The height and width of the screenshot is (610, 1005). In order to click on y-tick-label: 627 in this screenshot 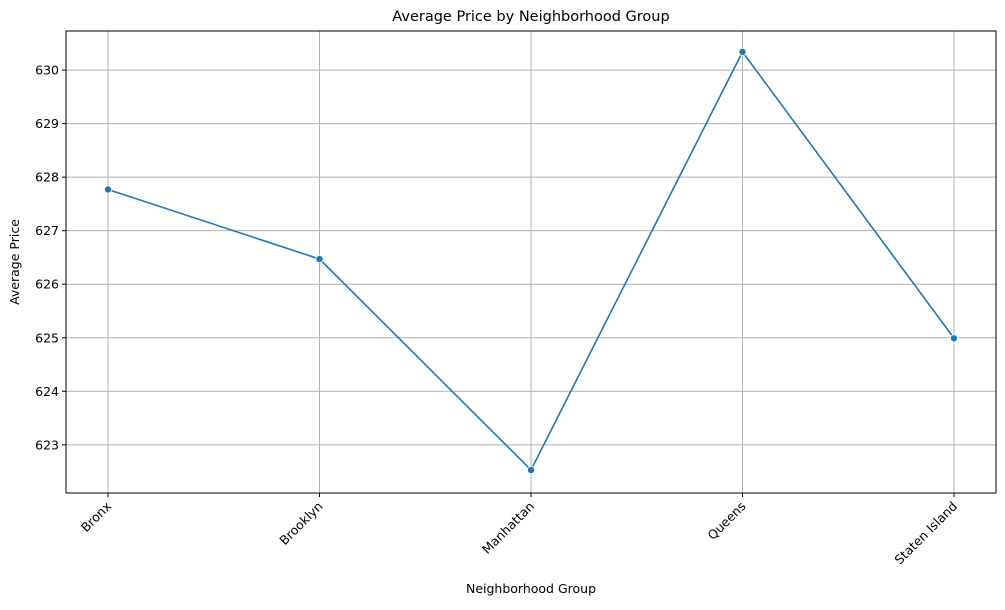, I will do `click(47, 230)`.